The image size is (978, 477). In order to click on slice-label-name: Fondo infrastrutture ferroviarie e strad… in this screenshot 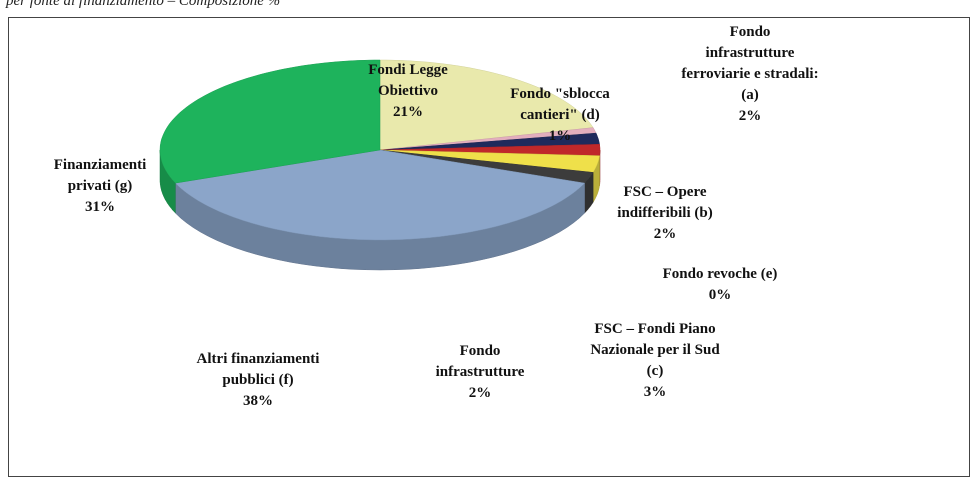, I will do `click(749, 64)`.